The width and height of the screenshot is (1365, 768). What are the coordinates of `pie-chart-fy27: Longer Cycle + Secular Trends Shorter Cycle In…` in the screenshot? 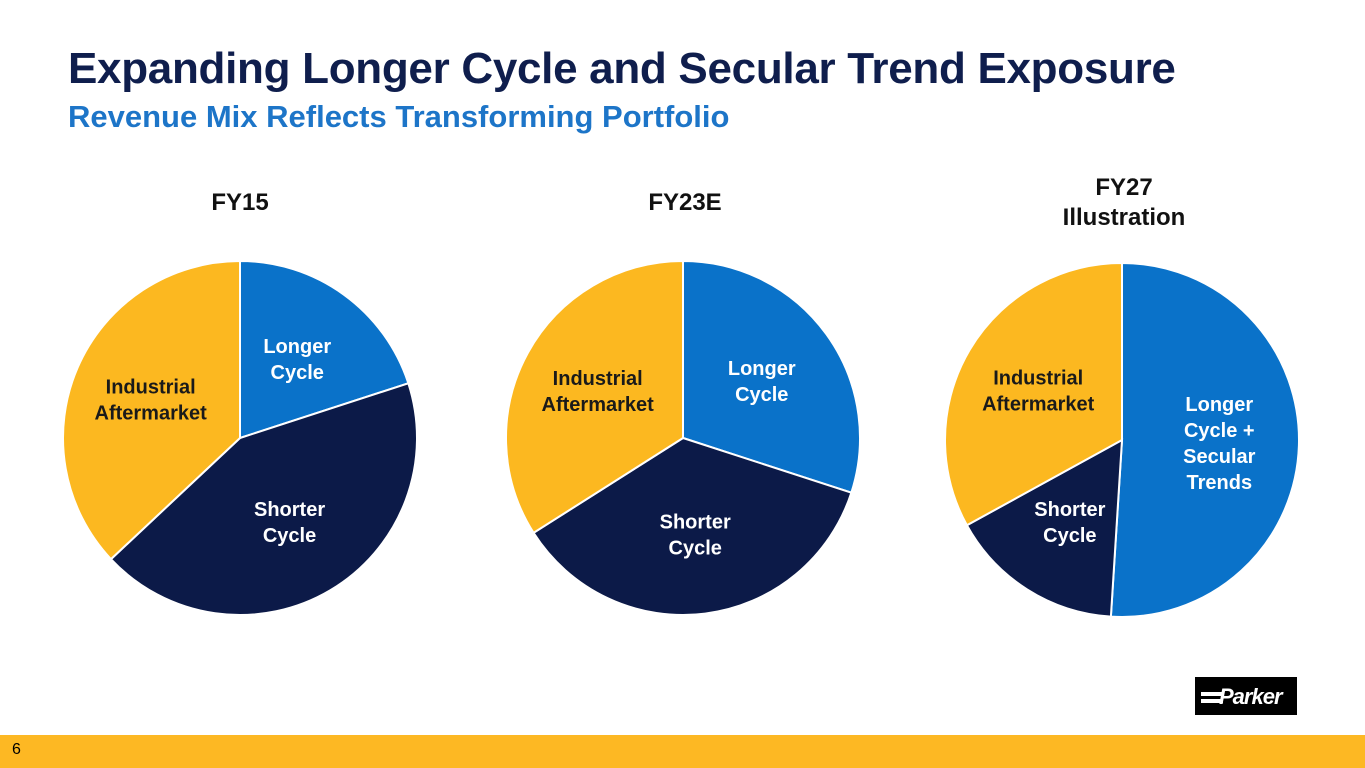 It's located at (1122, 439).